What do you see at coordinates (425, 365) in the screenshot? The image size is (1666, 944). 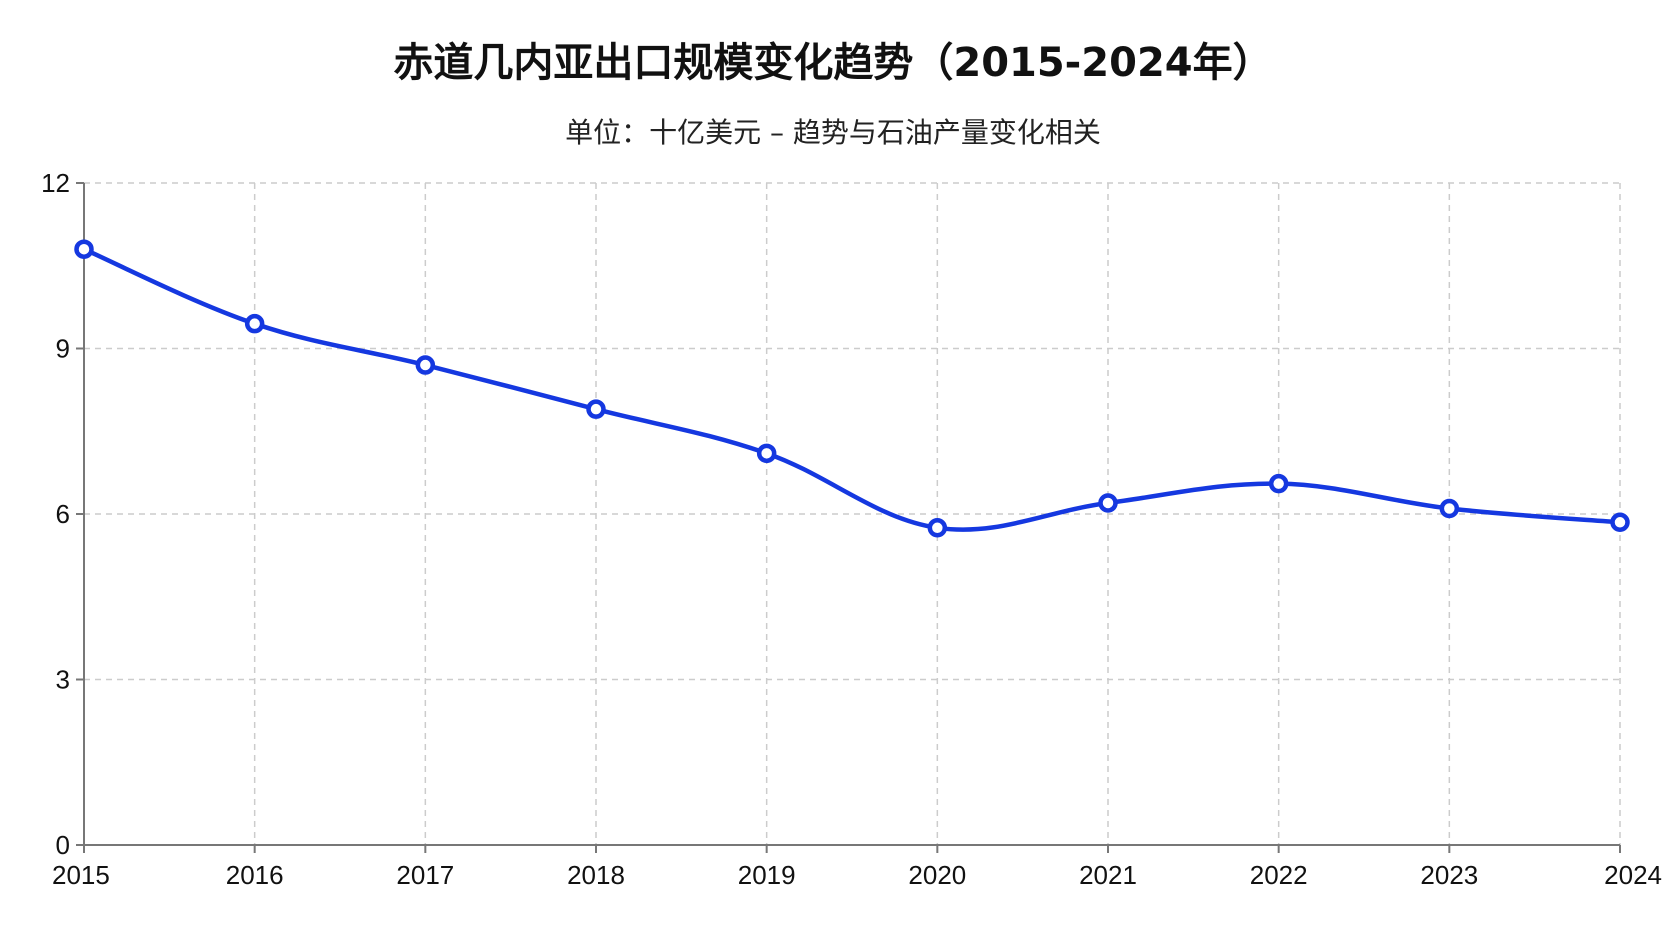 I see `data-point-2017` at bounding box center [425, 365].